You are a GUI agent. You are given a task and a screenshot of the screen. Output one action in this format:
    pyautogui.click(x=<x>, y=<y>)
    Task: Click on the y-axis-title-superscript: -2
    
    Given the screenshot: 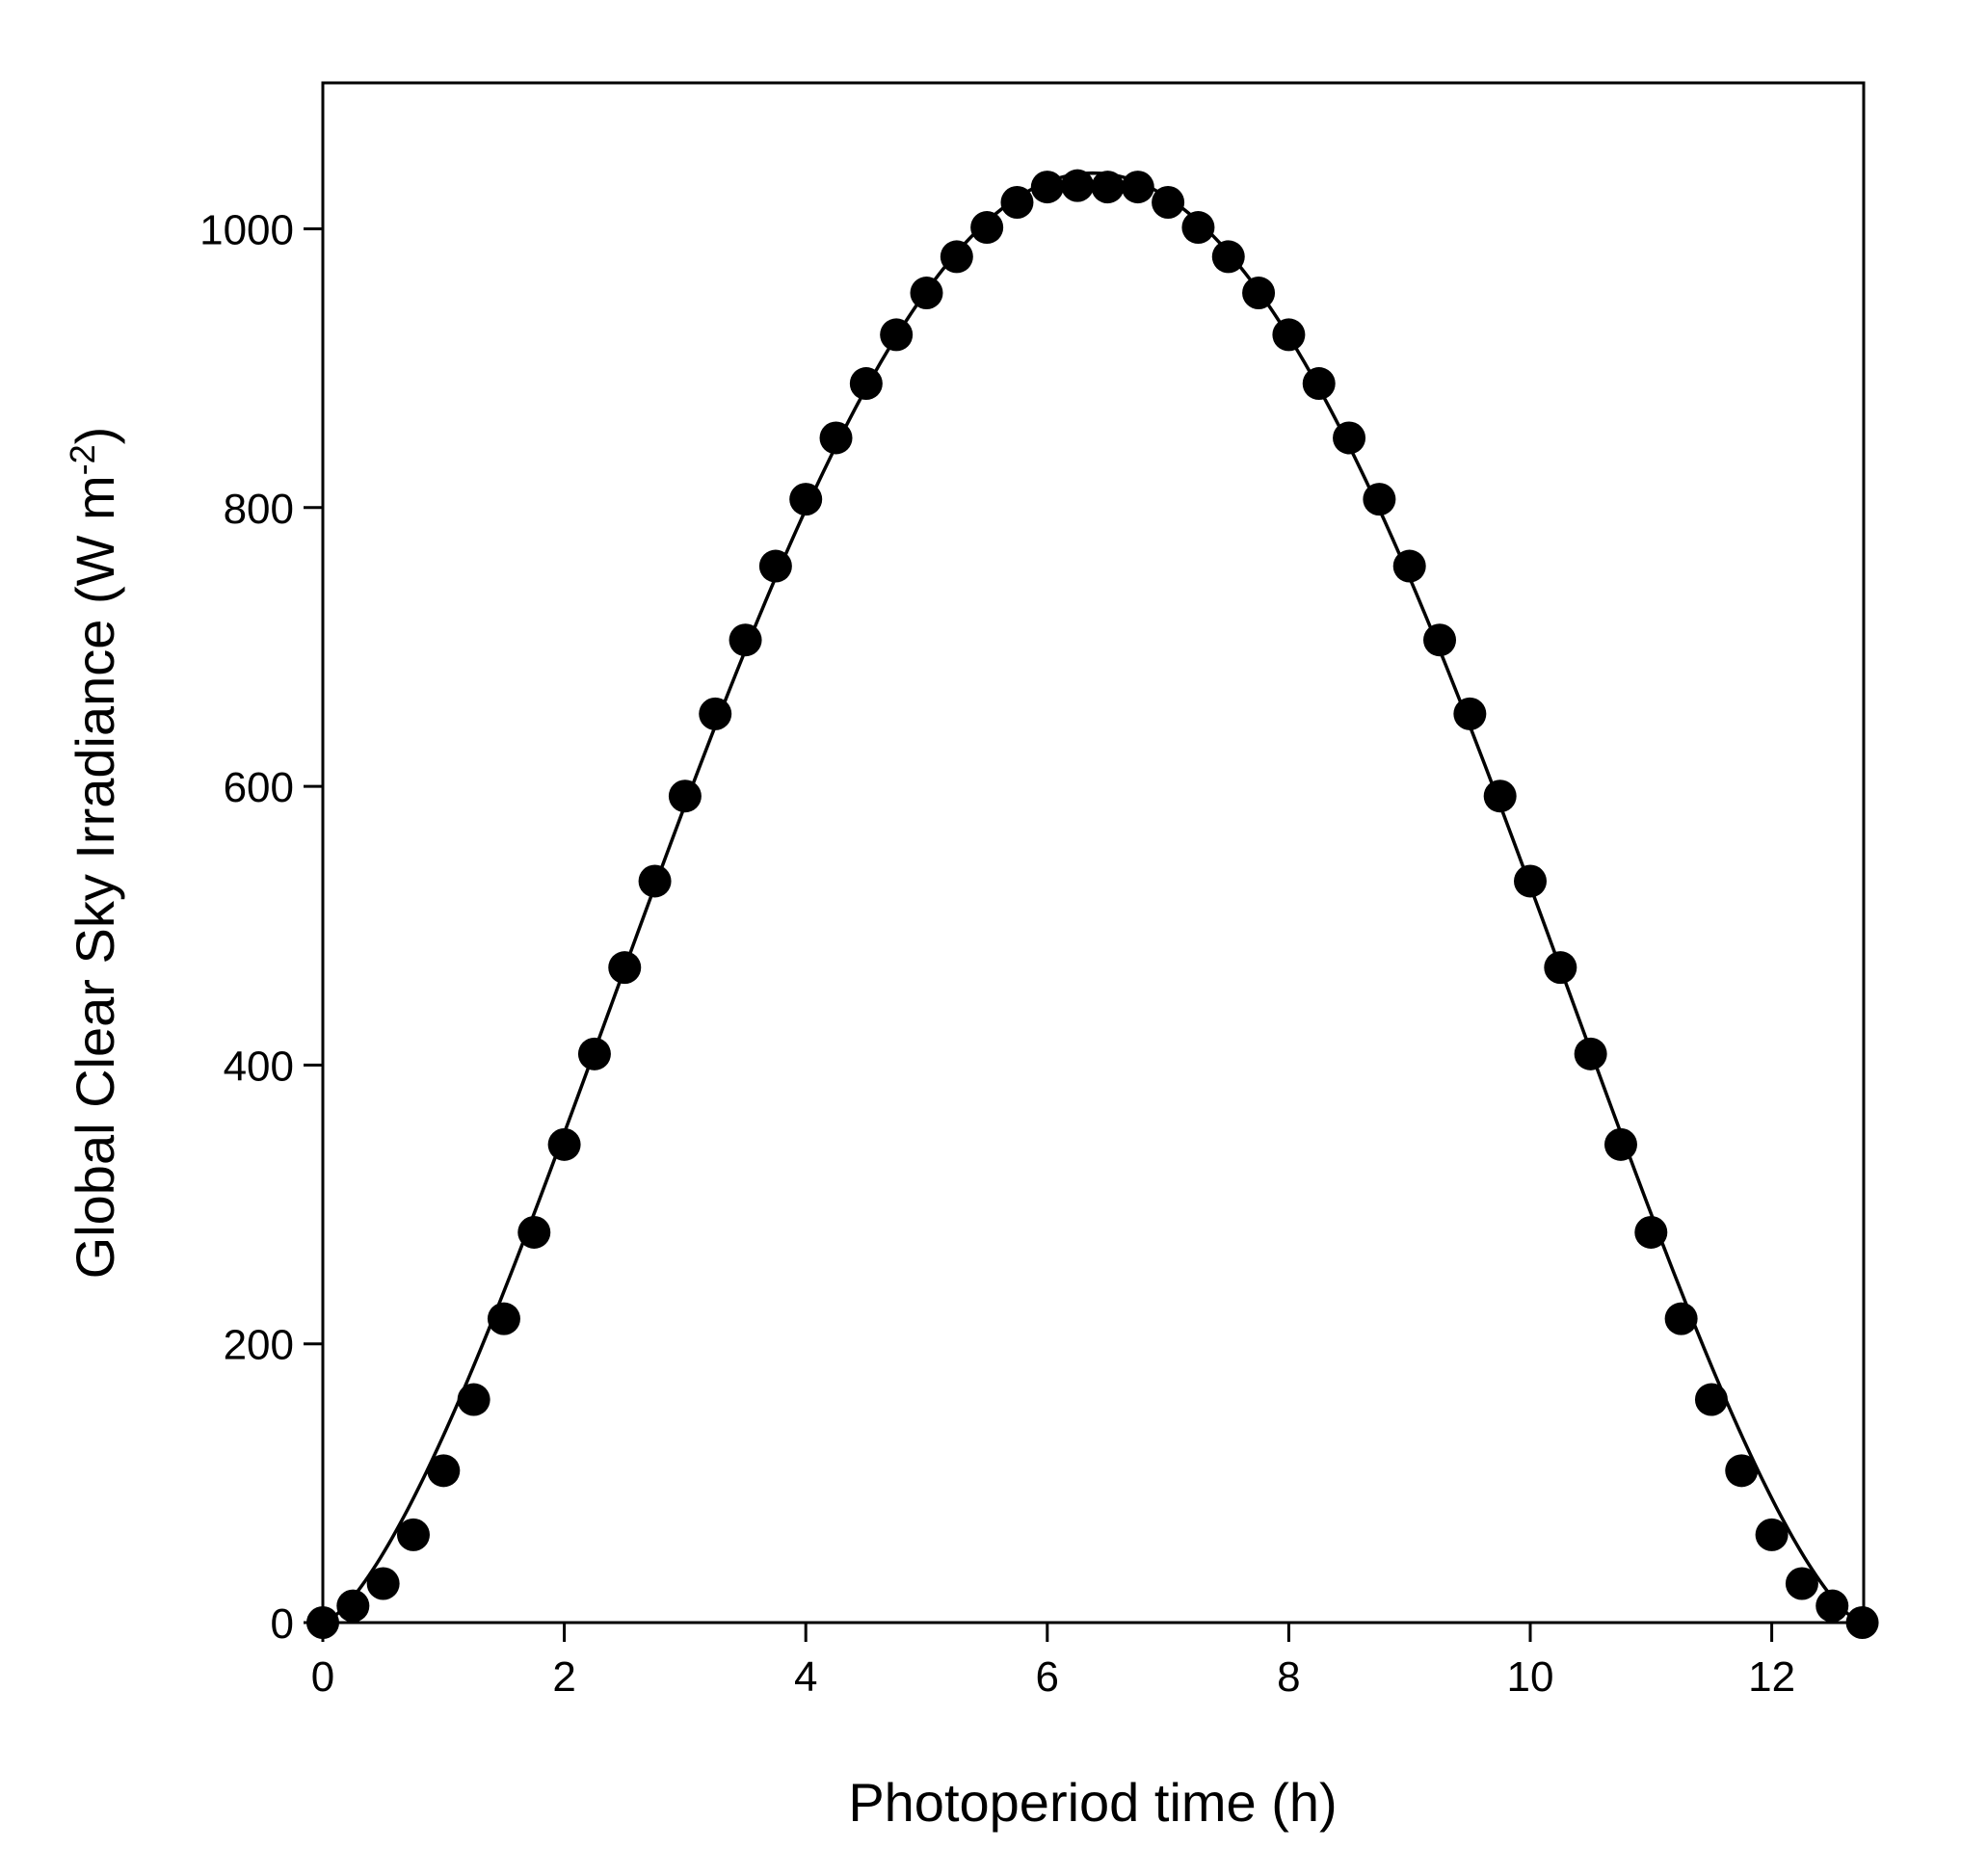 What is the action you would take?
    pyautogui.click(x=82, y=459)
    